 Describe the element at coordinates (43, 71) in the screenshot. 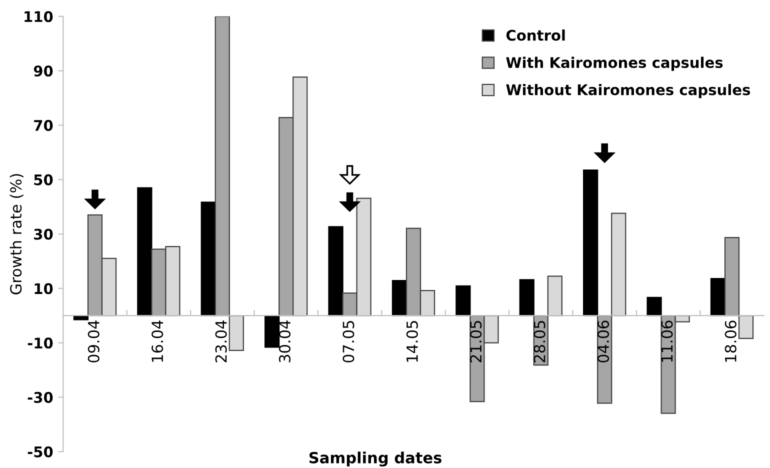

I see `y-tick-label: 90` at that location.